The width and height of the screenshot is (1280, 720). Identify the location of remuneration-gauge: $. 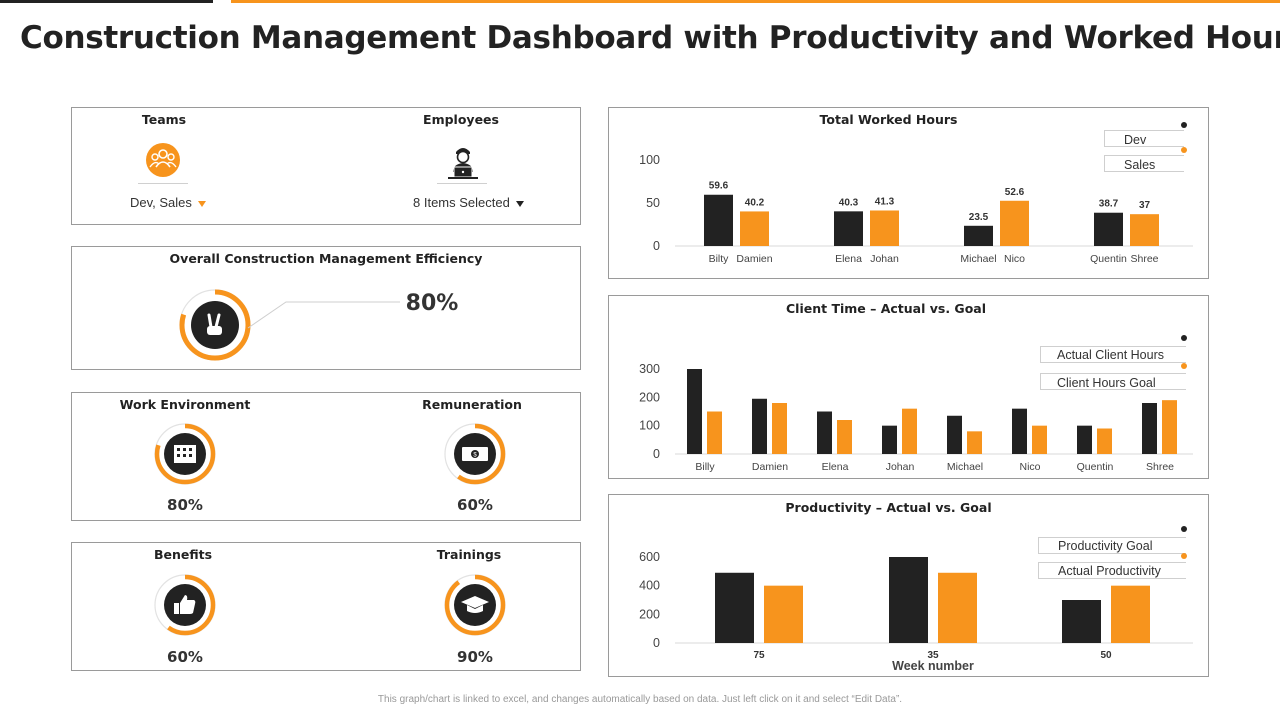
(475, 454).